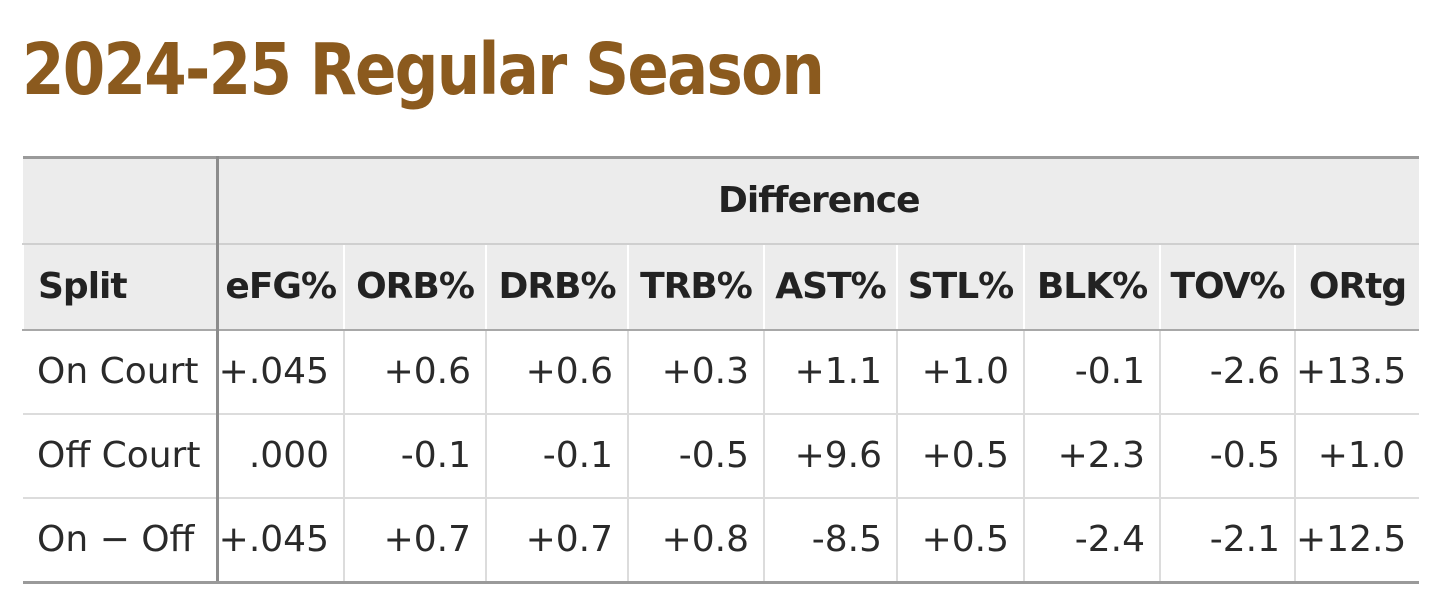 This screenshot has height=596, width=1440. What do you see at coordinates (120, 287) in the screenshot?
I see `col-header-split: Split` at bounding box center [120, 287].